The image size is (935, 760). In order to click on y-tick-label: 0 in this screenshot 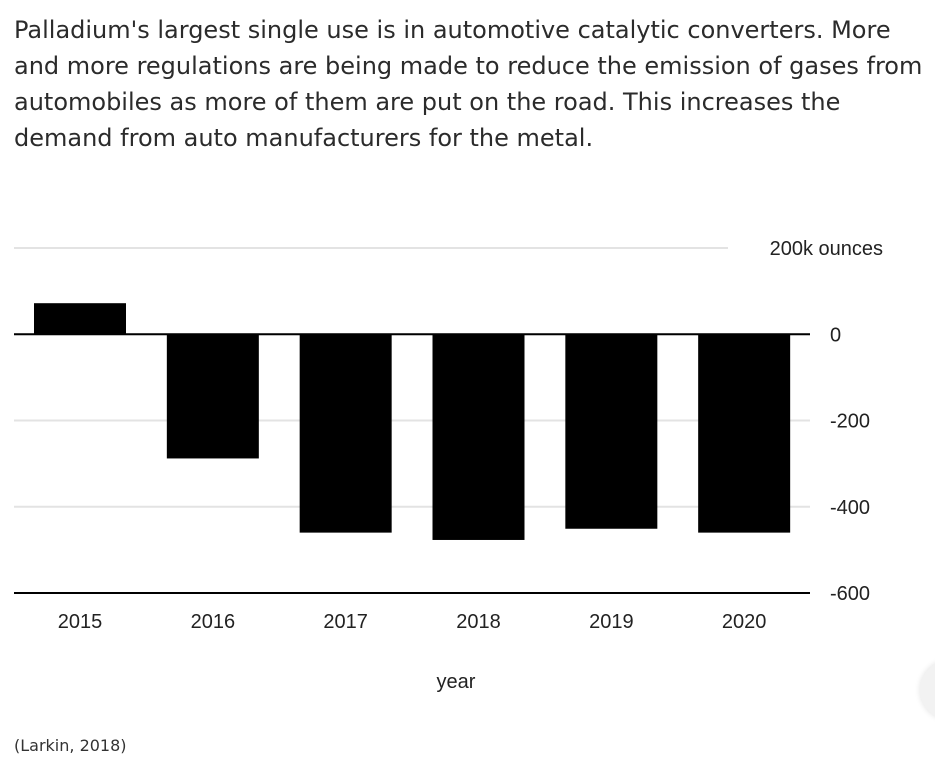, I will do `click(835, 335)`.